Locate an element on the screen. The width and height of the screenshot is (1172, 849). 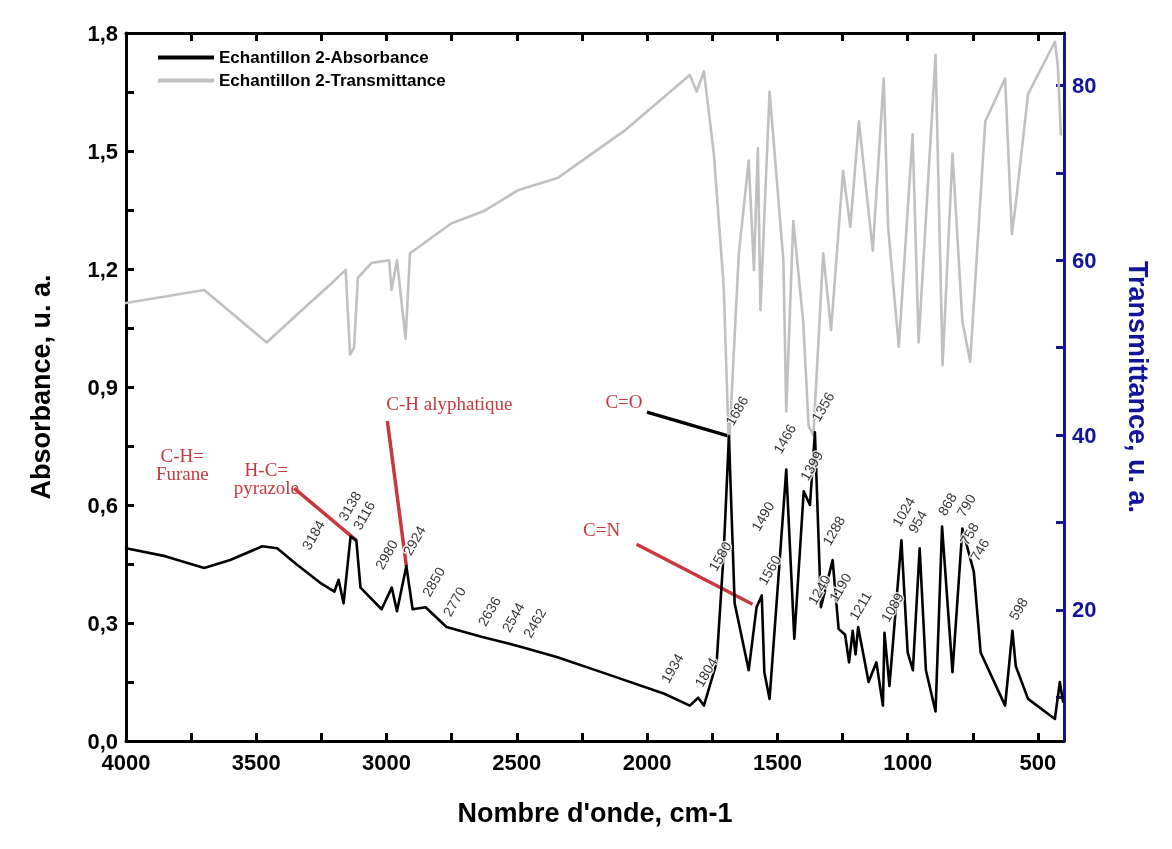
annotation: H-C= pyrazole is located at coordinates (266, 478).